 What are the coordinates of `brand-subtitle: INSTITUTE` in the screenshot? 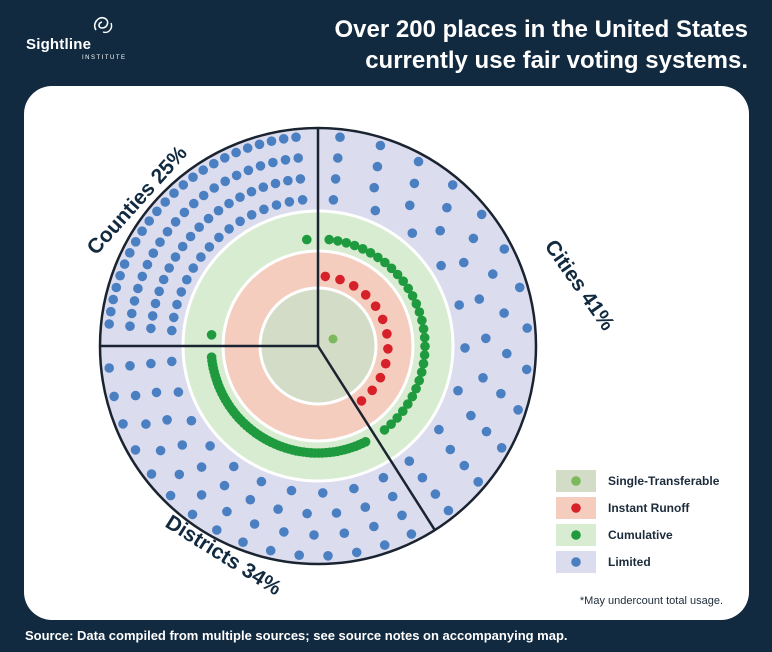 It's located at (104, 58).